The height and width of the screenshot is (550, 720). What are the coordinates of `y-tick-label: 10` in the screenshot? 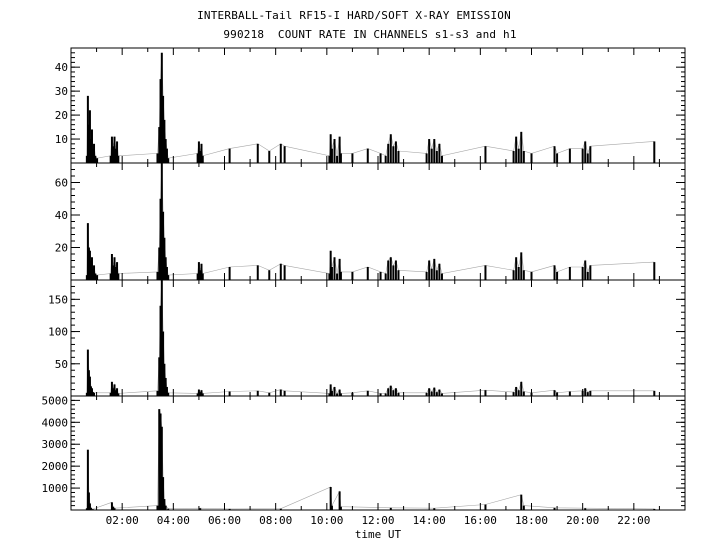 It's located at (61, 139).